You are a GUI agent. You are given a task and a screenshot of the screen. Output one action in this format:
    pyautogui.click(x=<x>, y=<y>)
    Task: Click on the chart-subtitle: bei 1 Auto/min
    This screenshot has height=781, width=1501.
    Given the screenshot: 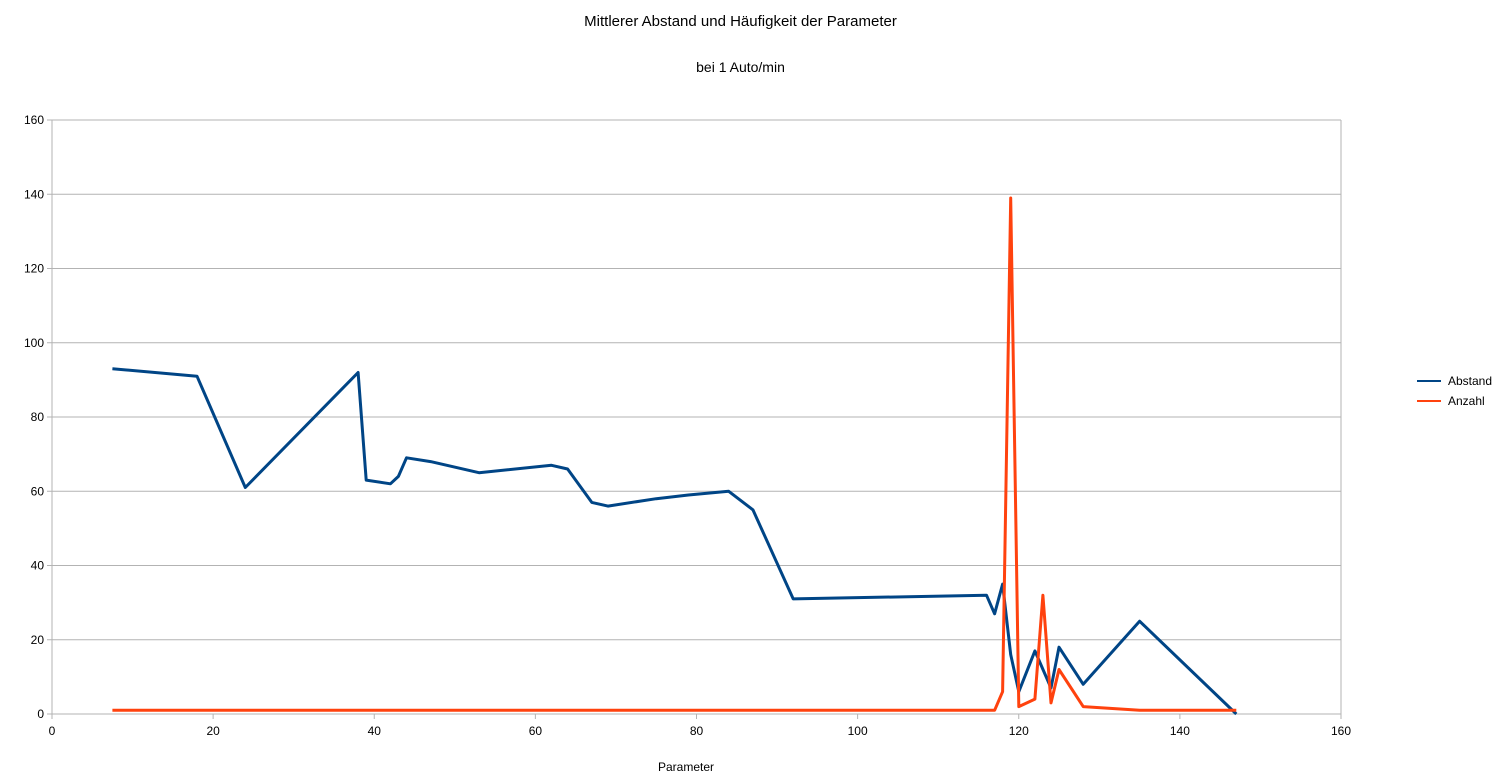 What is the action you would take?
    pyautogui.click(x=740, y=67)
    